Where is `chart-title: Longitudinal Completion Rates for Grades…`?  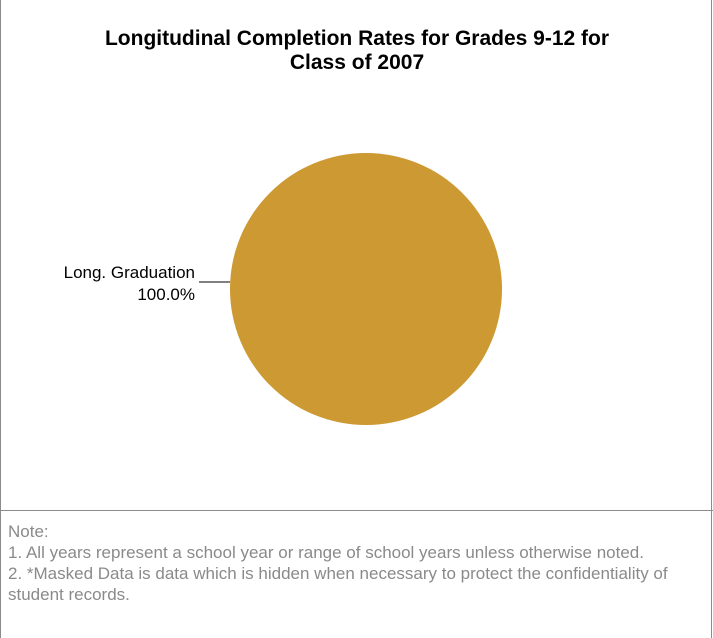 chart-title: Longitudinal Completion Rates for Grades… is located at coordinates (357, 51).